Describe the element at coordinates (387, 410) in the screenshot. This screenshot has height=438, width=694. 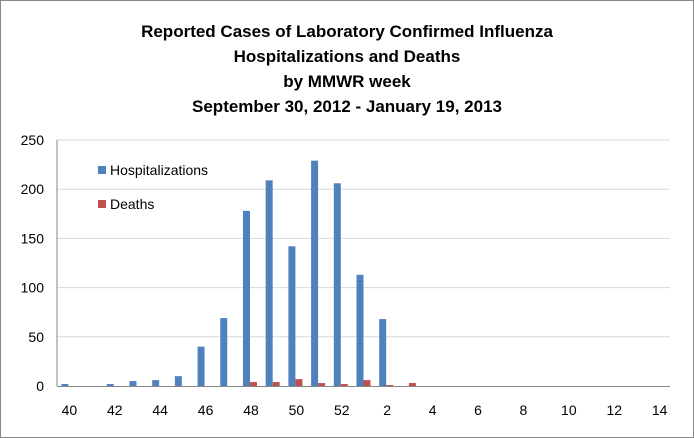
I see `x-tick-label: 2` at that location.